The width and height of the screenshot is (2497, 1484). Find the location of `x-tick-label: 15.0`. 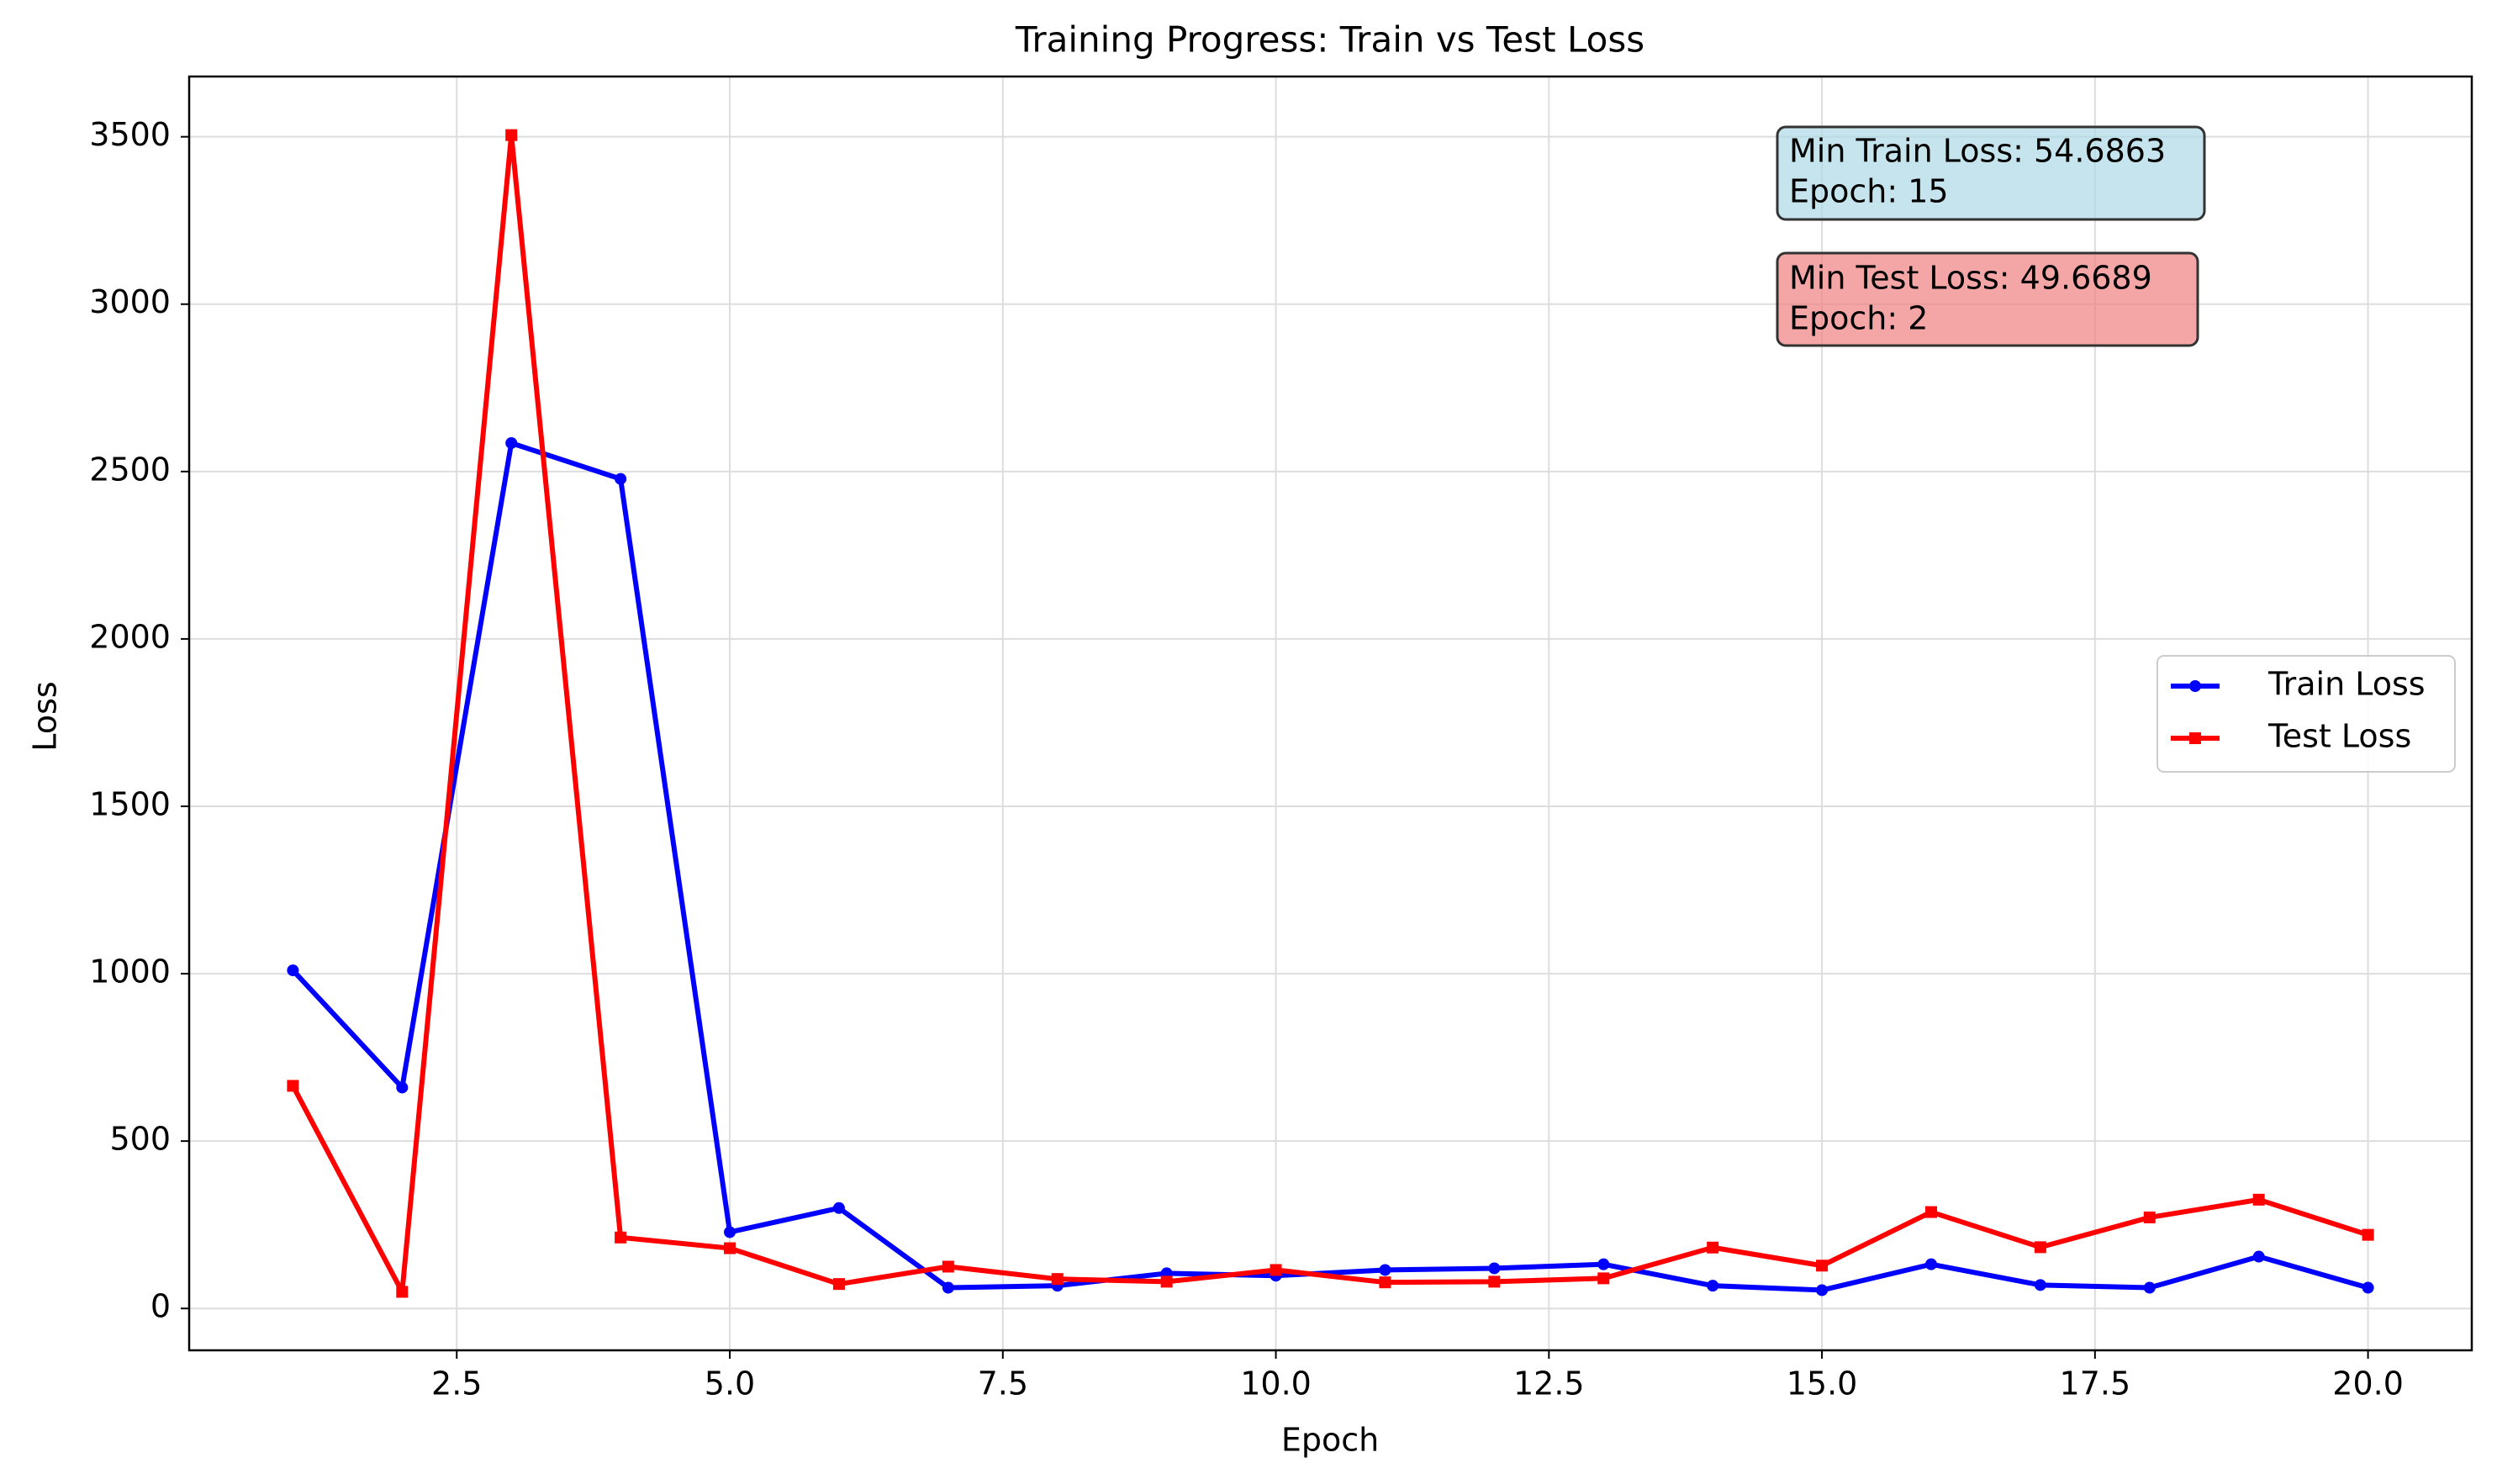

x-tick-label: 15.0 is located at coordinates (1823, 1383).